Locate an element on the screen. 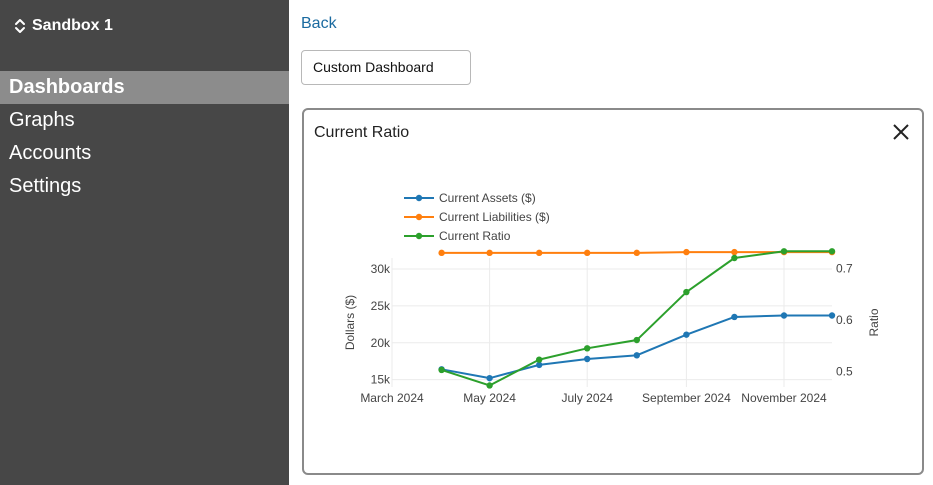  sidebar-item-accounts: Accounts is located at coordinates (50, 153).